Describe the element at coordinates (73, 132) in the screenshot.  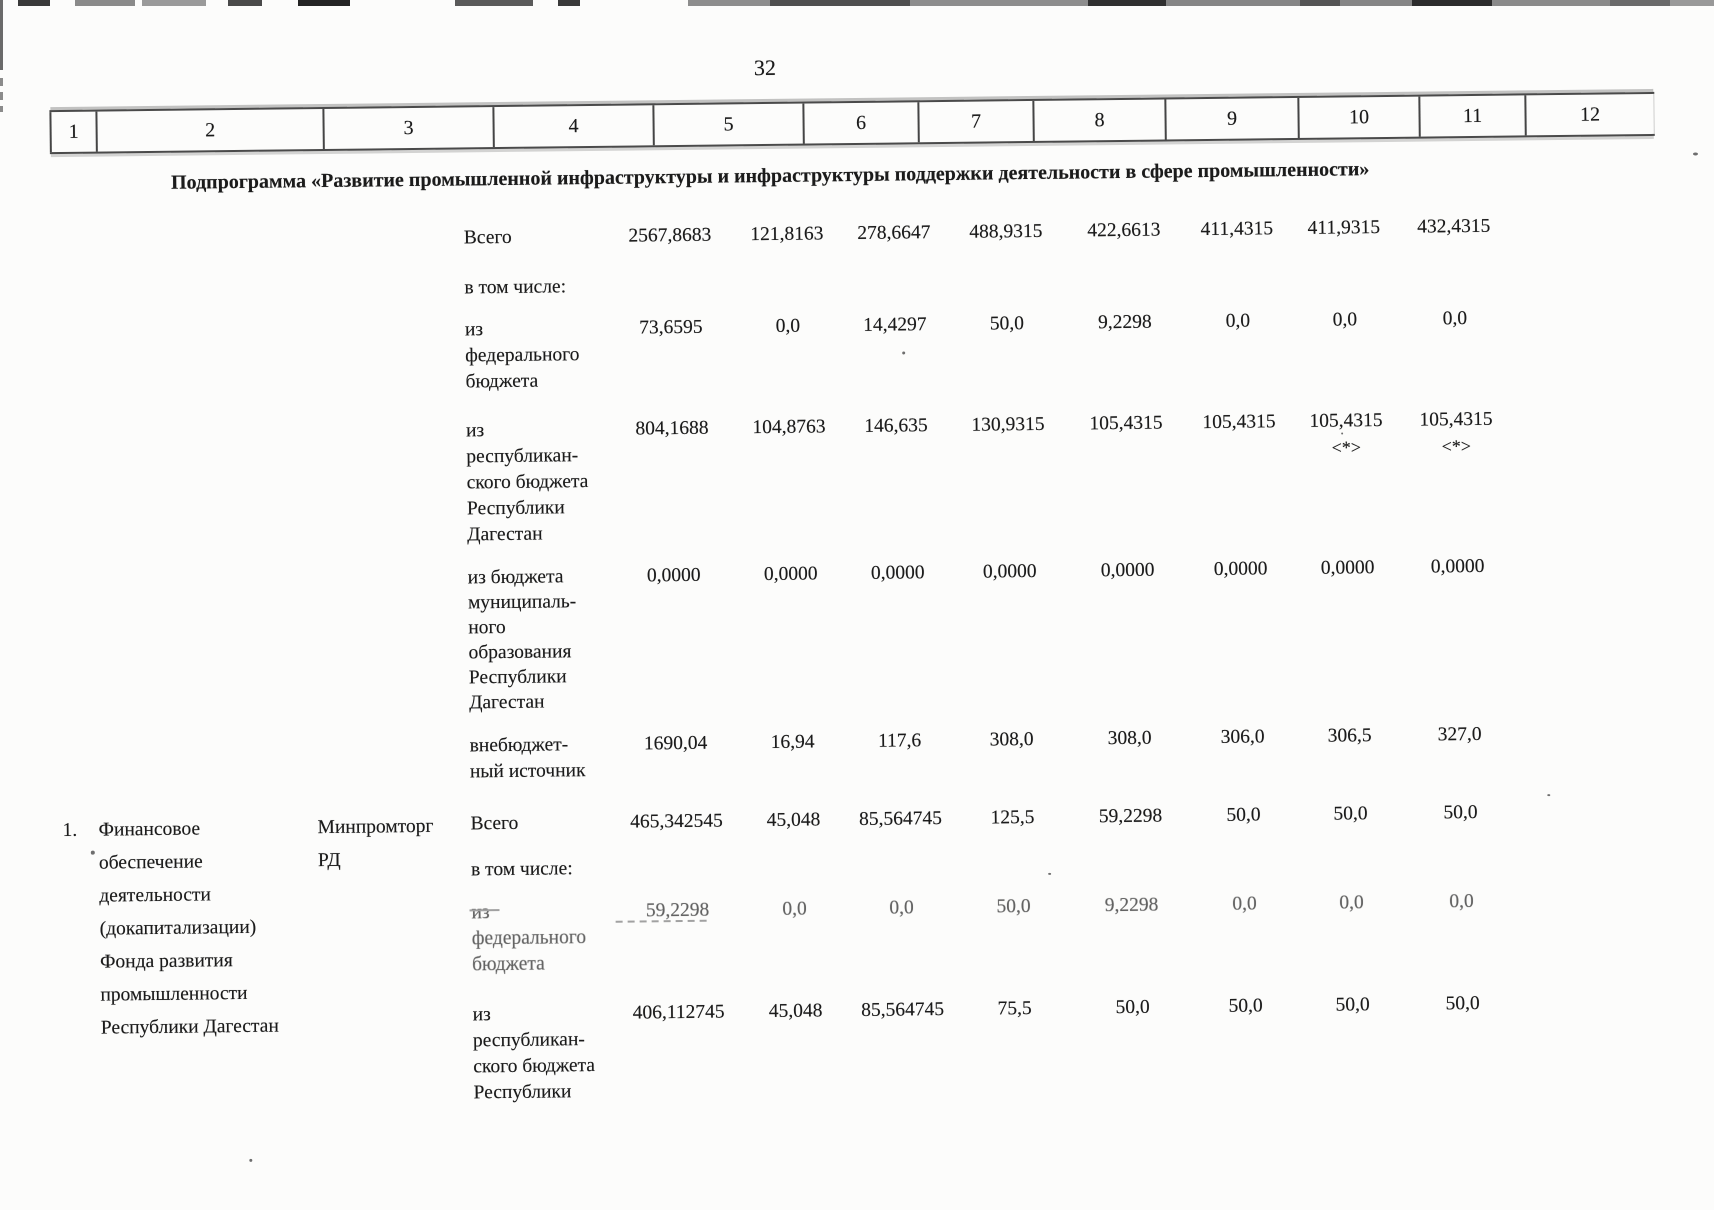
I see `column-header-1: 1` at that location.